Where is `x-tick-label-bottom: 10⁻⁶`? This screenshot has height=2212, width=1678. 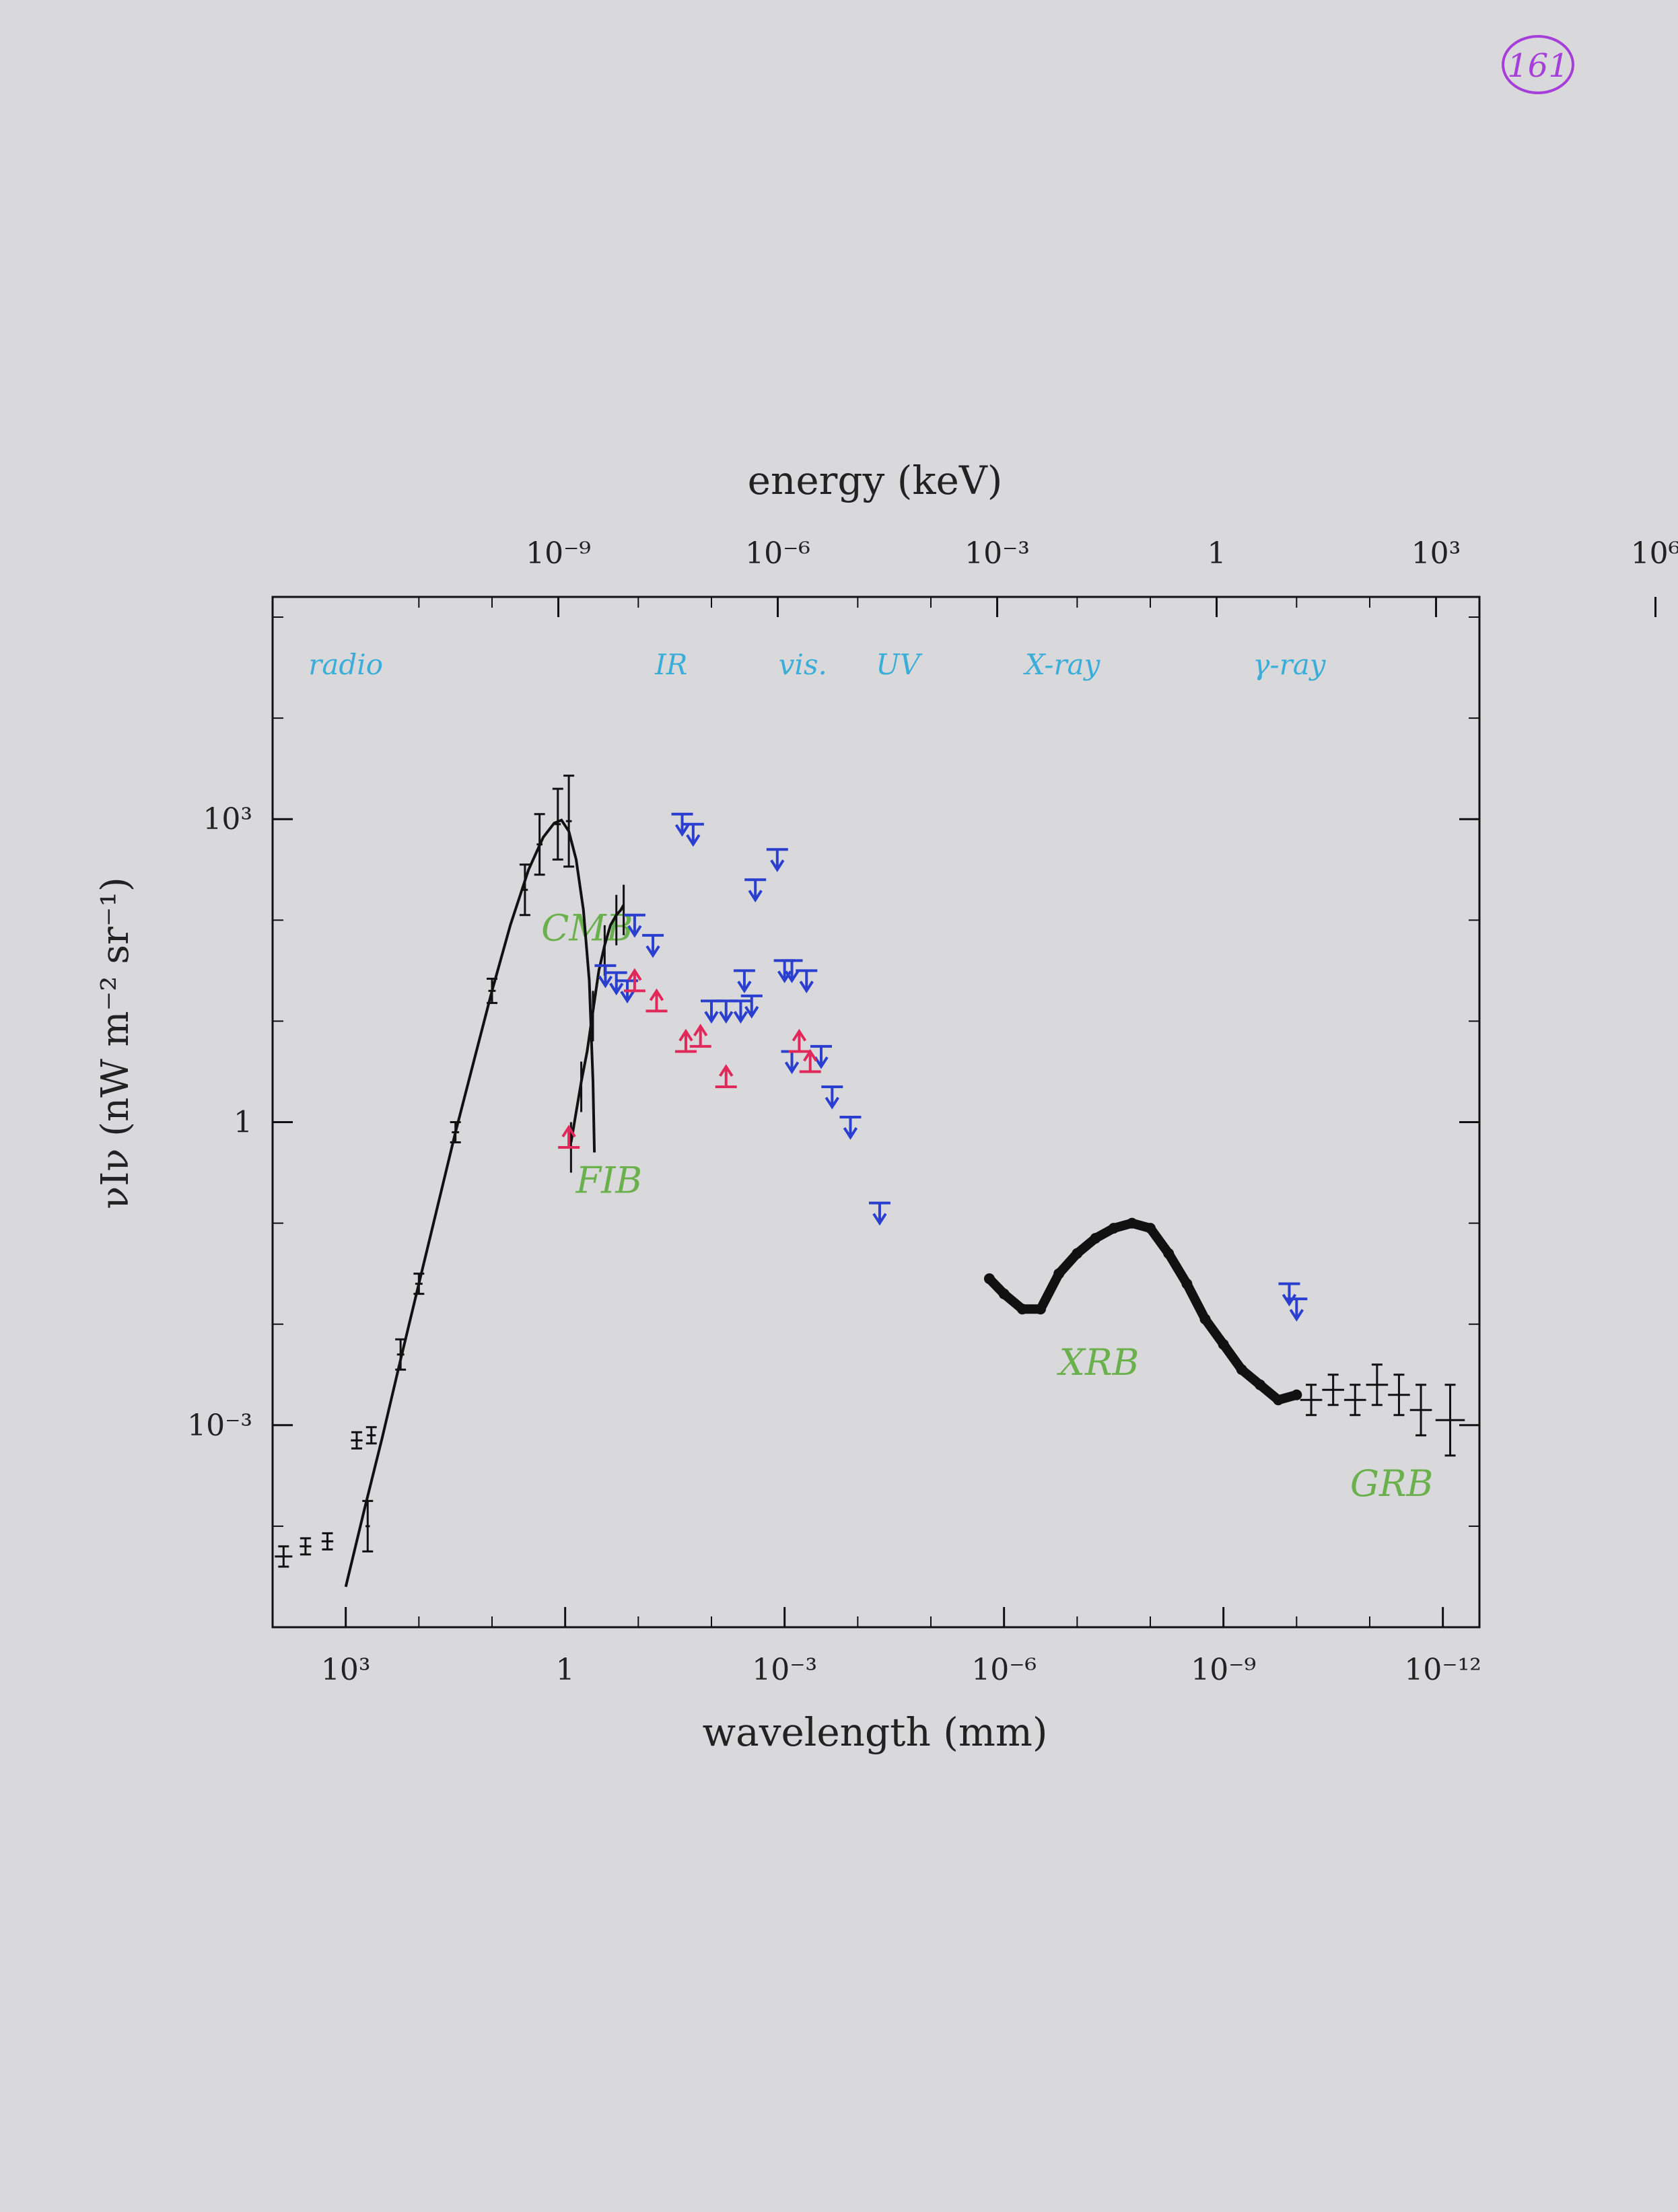
x-tick-label-bottom: 10⁻⁶ is located at coordinates (1004, 1670).